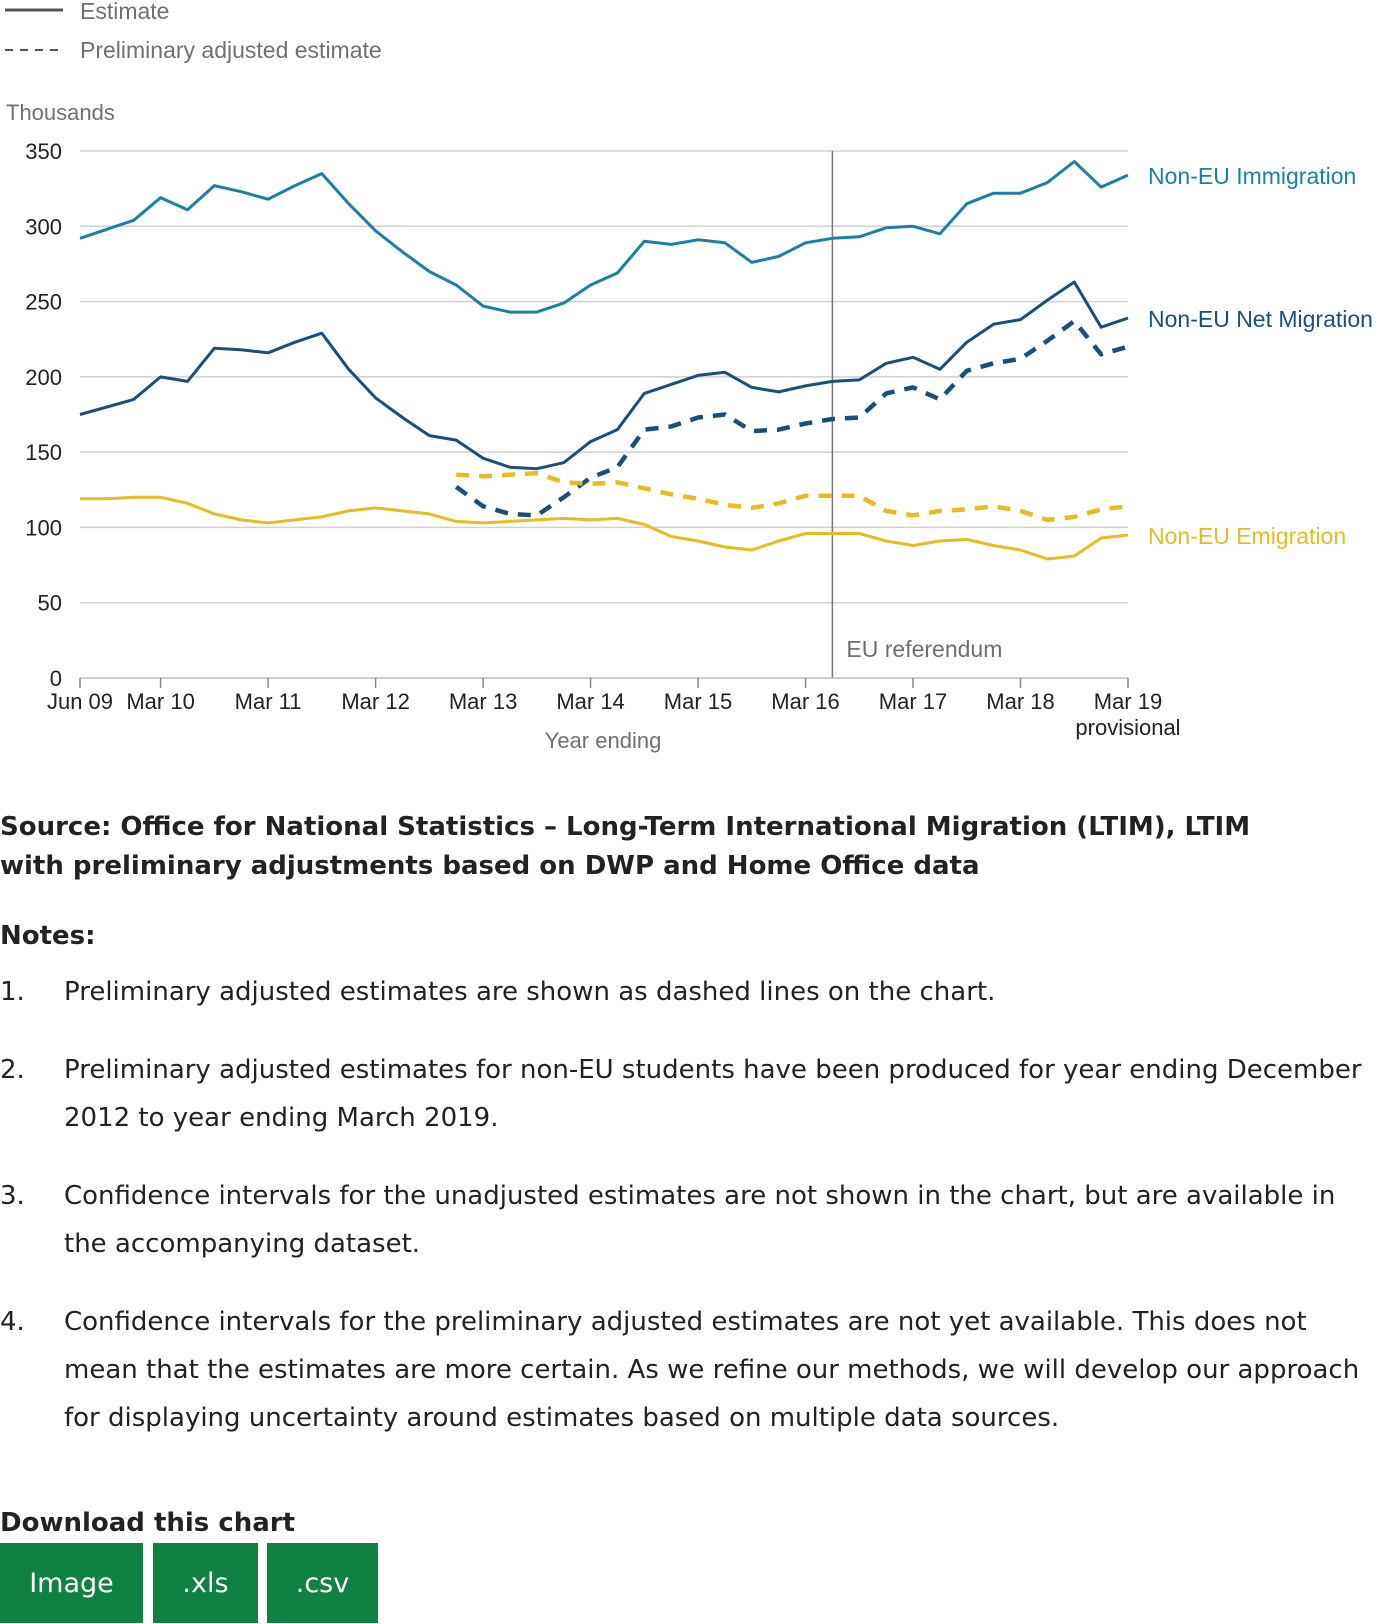  Describe the element at coordinates (483, 701) in the screenshot. I see `x-tick-label: Mar 13` at that location.